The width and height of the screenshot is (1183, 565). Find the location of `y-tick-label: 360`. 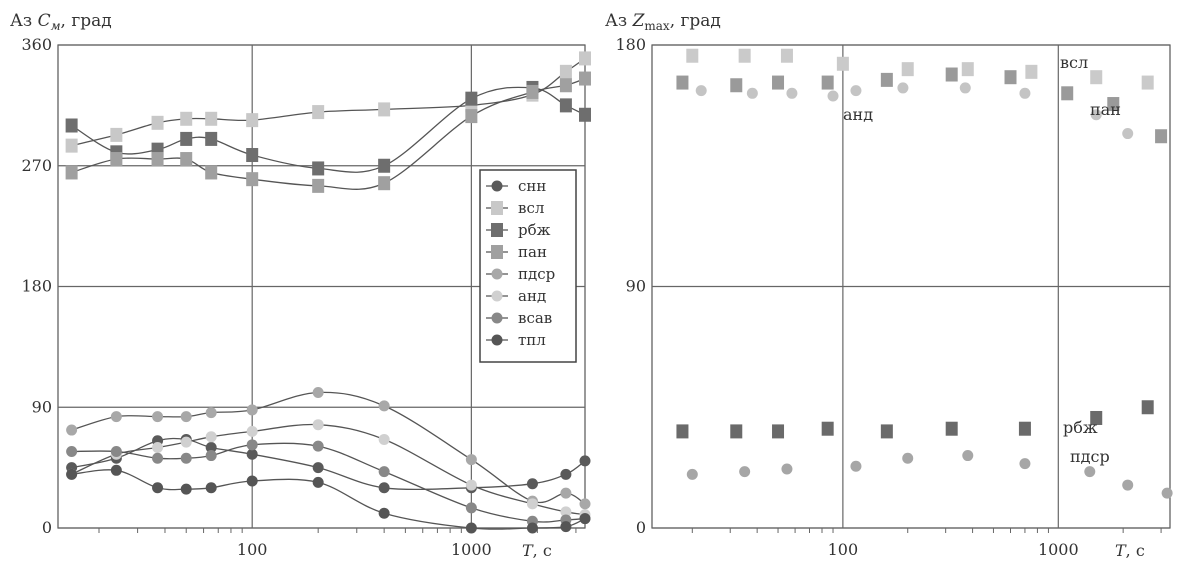

y-tick-label: 360 is located at coordinates (36, 44).